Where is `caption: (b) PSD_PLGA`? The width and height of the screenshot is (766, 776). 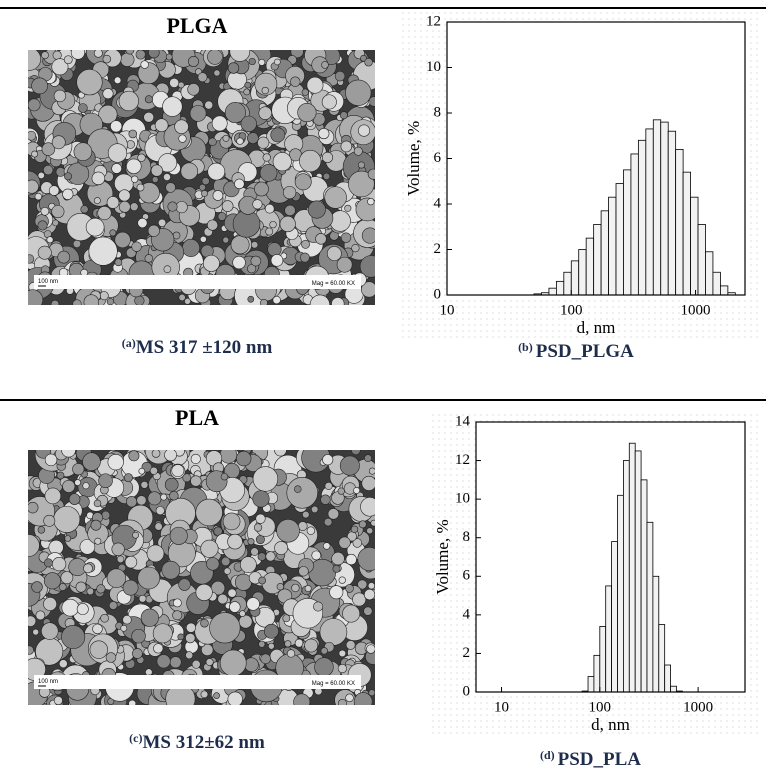
caption: (b) PSD_PLGA is located at coordinates (576, 351).